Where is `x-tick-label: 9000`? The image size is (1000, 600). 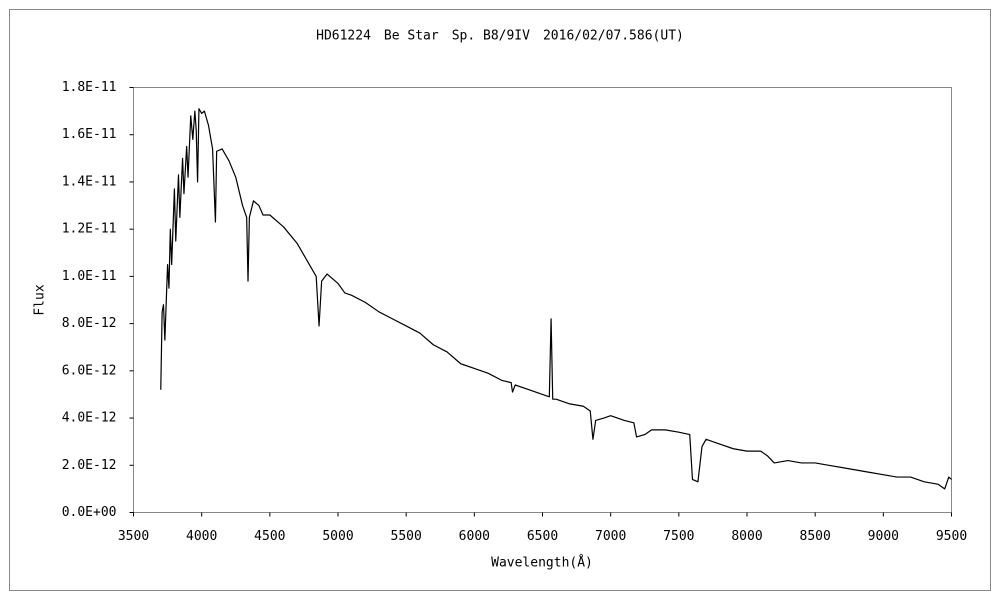
x-tick-label: 9000 is located at coordinates (883, 536).